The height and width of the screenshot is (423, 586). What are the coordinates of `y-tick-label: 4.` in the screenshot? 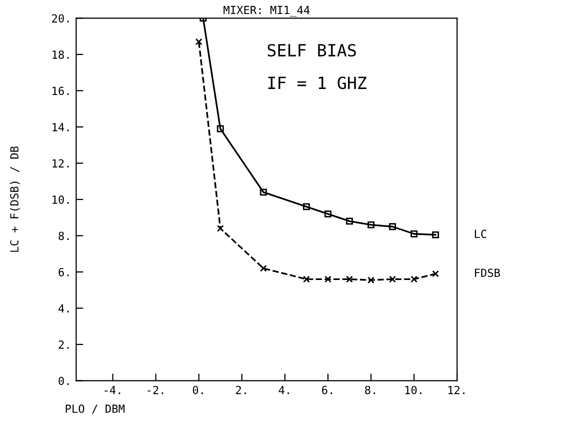 It's located at (63, 308).